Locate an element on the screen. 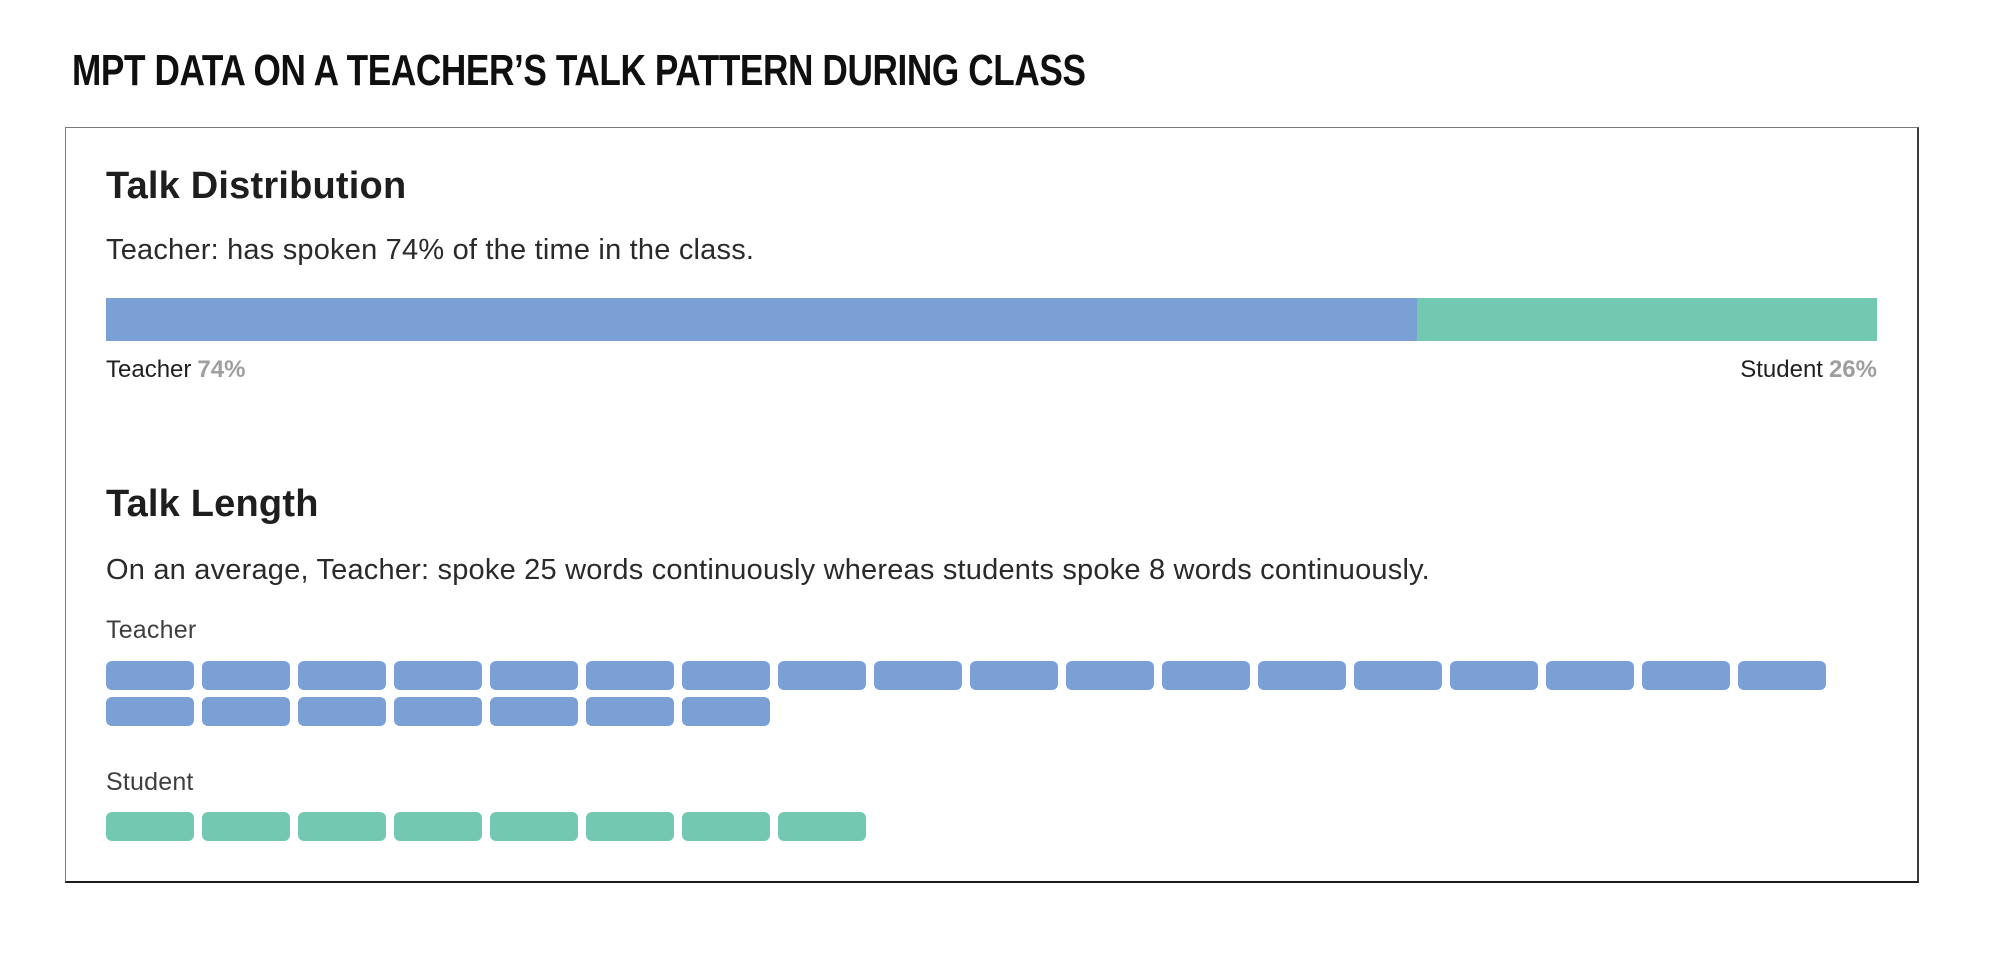 Image resolution: width=2008 pixels, height=966 pixels. teacher-share-name: Teacher is located at coordinates (149, 370).